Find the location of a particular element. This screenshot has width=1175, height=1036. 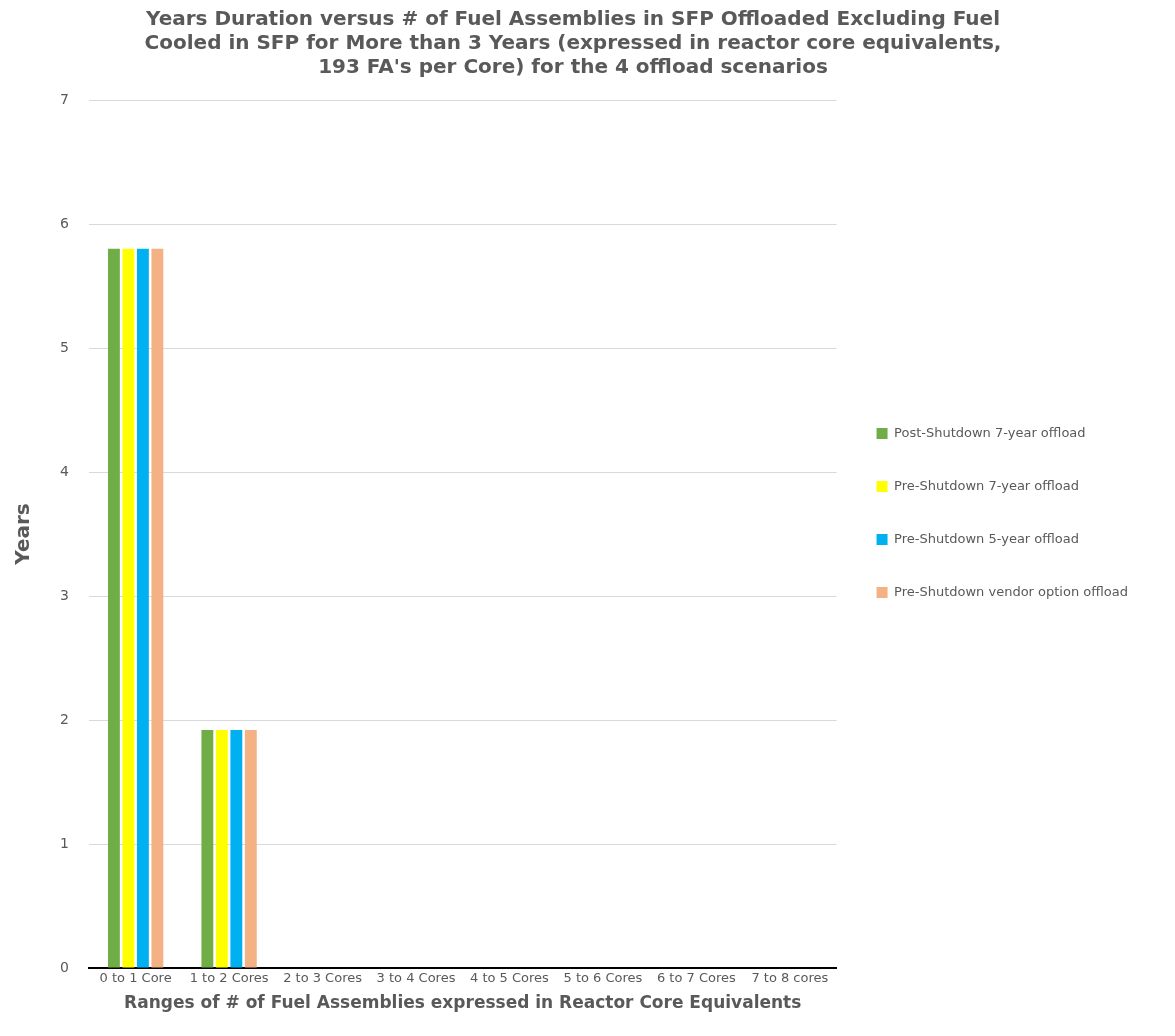

y-tick-label: 6 is located at coordinates (64, 222).